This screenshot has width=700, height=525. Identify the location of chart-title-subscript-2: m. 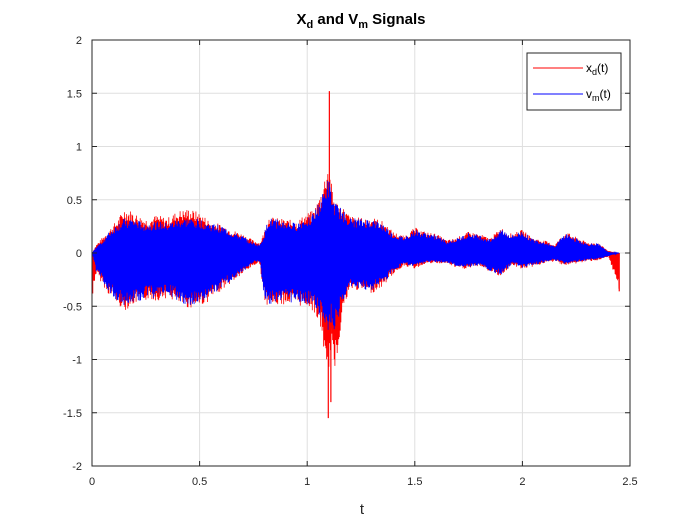
(363, 25).